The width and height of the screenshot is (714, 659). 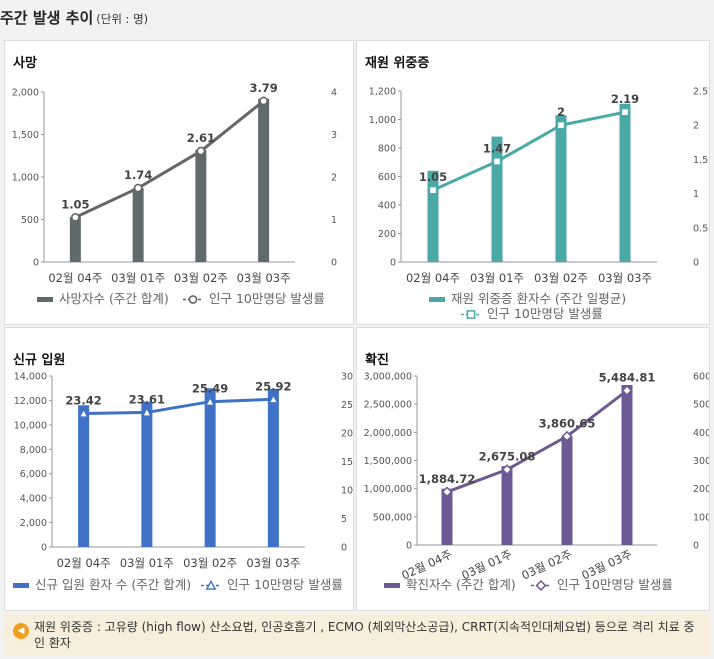 I want to click on legend-bar-label: 확진자수 (주간 합계), so click(x=461, y=584).